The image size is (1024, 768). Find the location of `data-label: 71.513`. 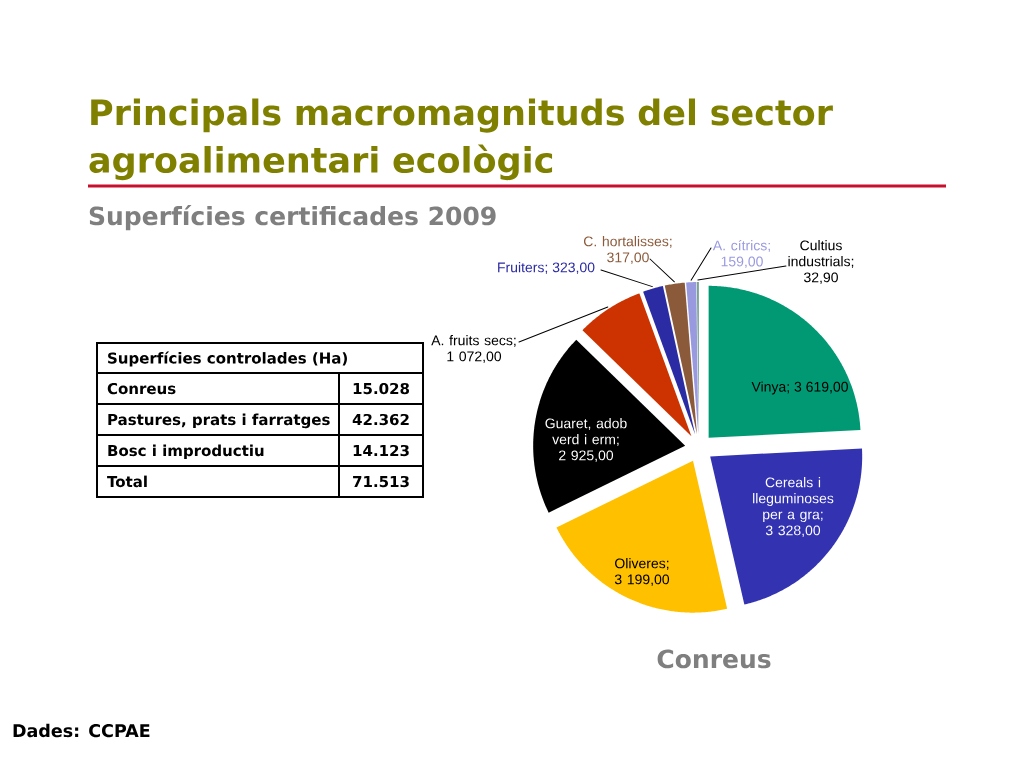

data-label: 71.513 is located at coordinates (381, 481).